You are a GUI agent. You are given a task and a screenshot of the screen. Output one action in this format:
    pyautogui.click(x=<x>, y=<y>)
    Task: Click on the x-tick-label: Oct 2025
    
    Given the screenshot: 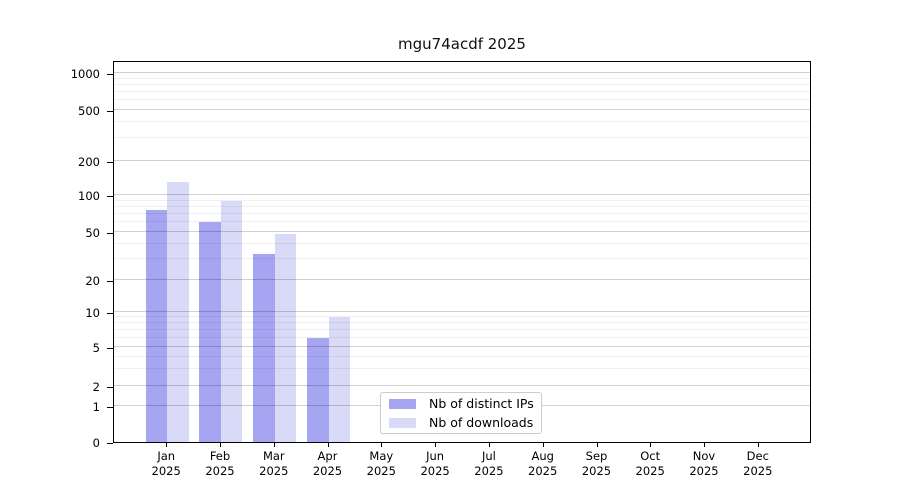 What is the action you would take?
    pyautogui.click(x=650, y=463)
    